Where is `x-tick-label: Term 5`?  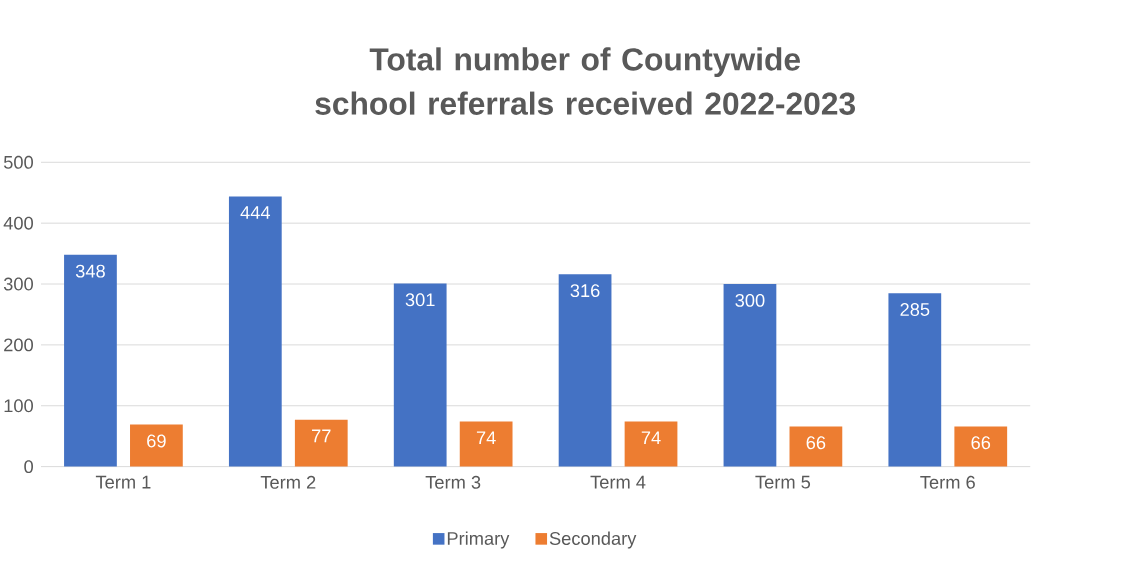
x-tick-label: Term 5 is located at coordinates (783, 482).